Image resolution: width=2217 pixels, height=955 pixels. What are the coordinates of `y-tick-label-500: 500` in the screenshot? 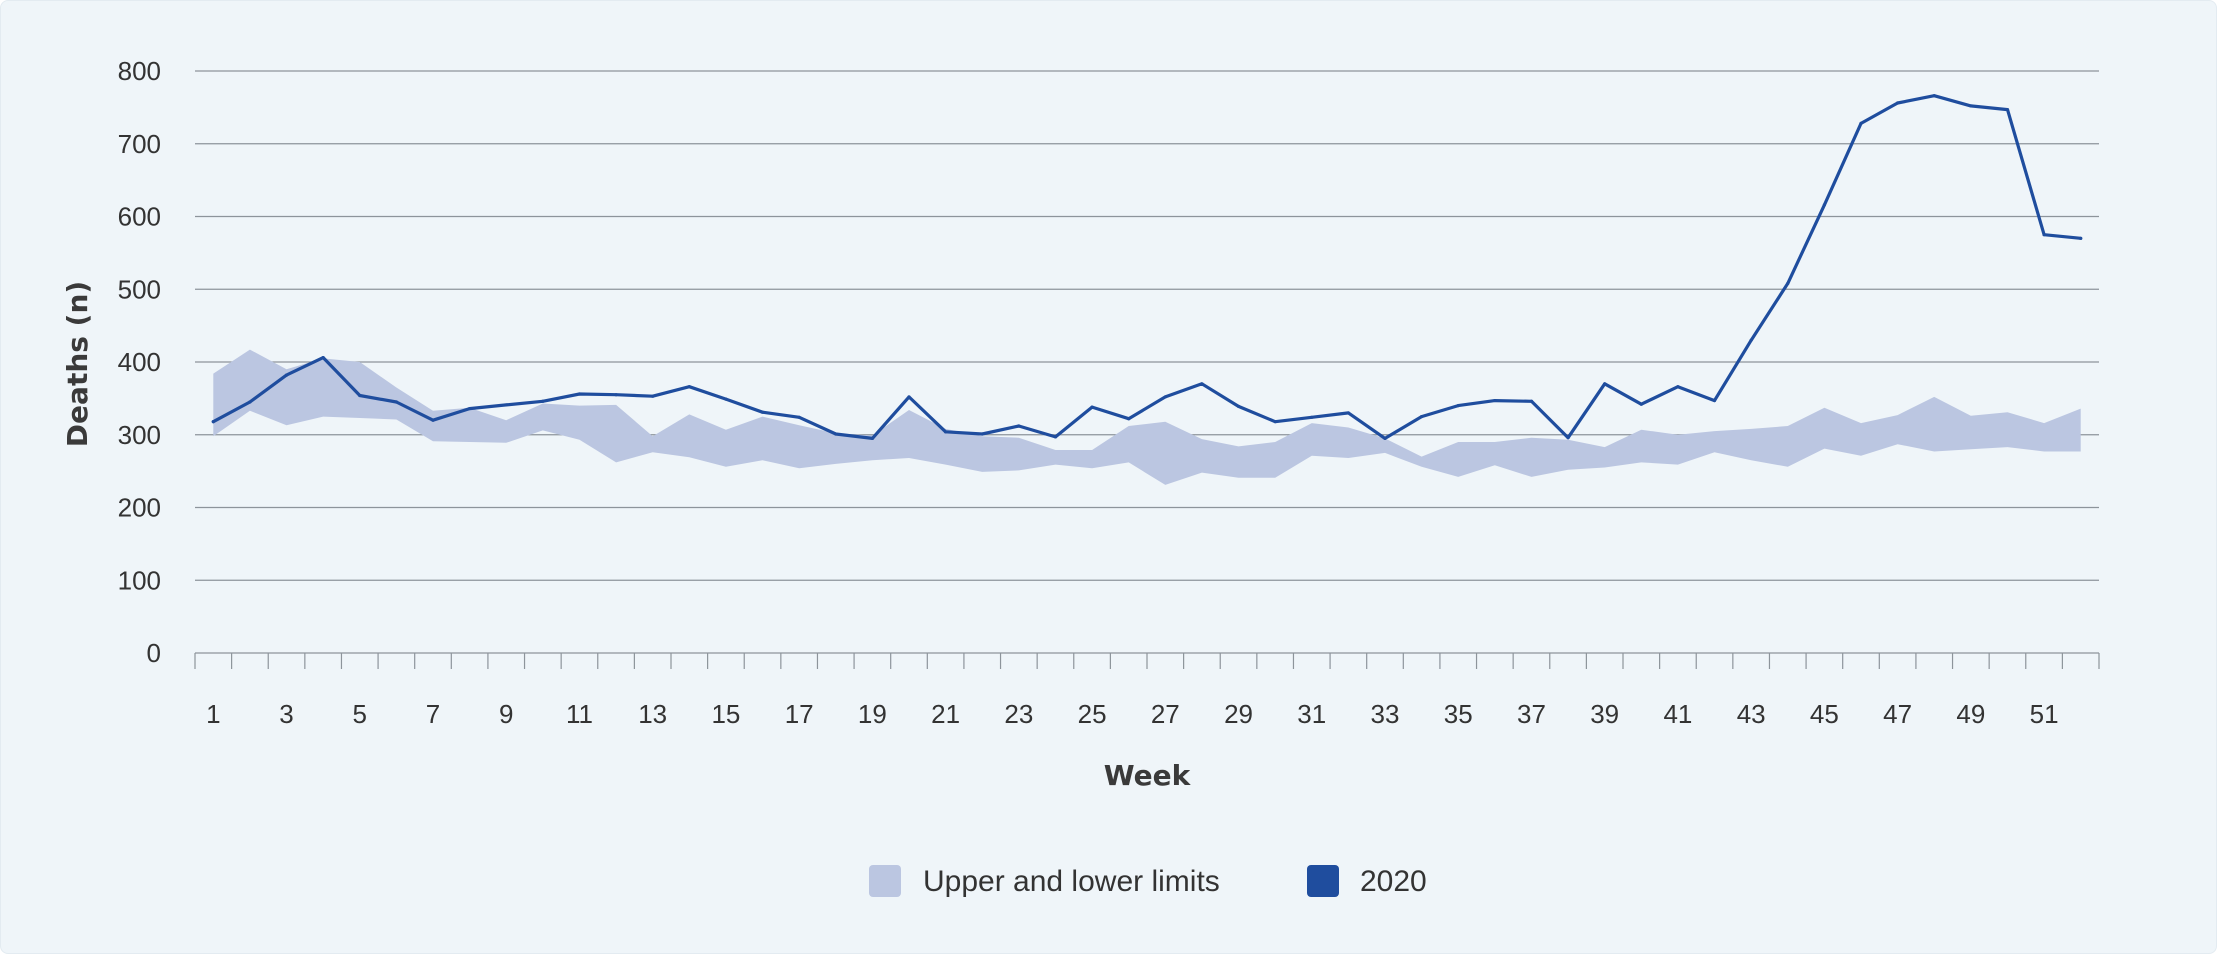 It's located at (139, 289).